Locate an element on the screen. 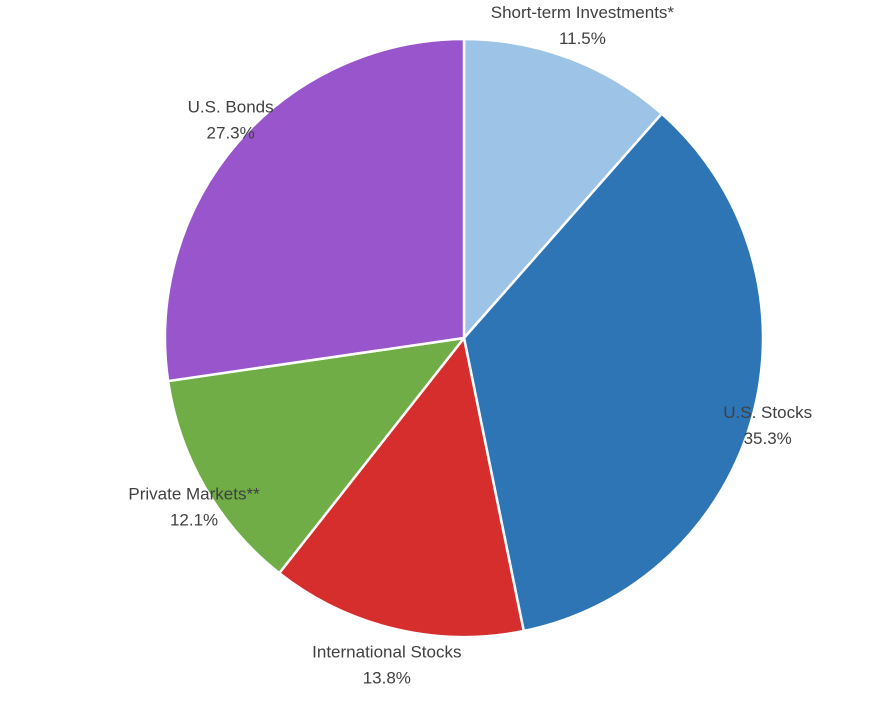  slice-value-label: 27.3% is located at coordinates (231, 132).